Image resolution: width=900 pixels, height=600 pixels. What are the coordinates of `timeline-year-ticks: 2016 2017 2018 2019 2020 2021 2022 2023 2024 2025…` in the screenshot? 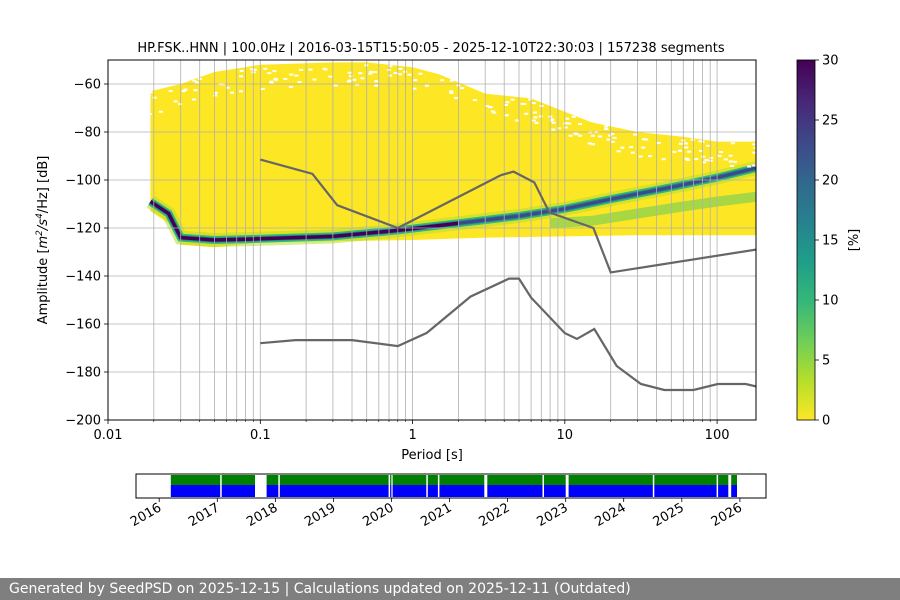 It's located at (436, 514).